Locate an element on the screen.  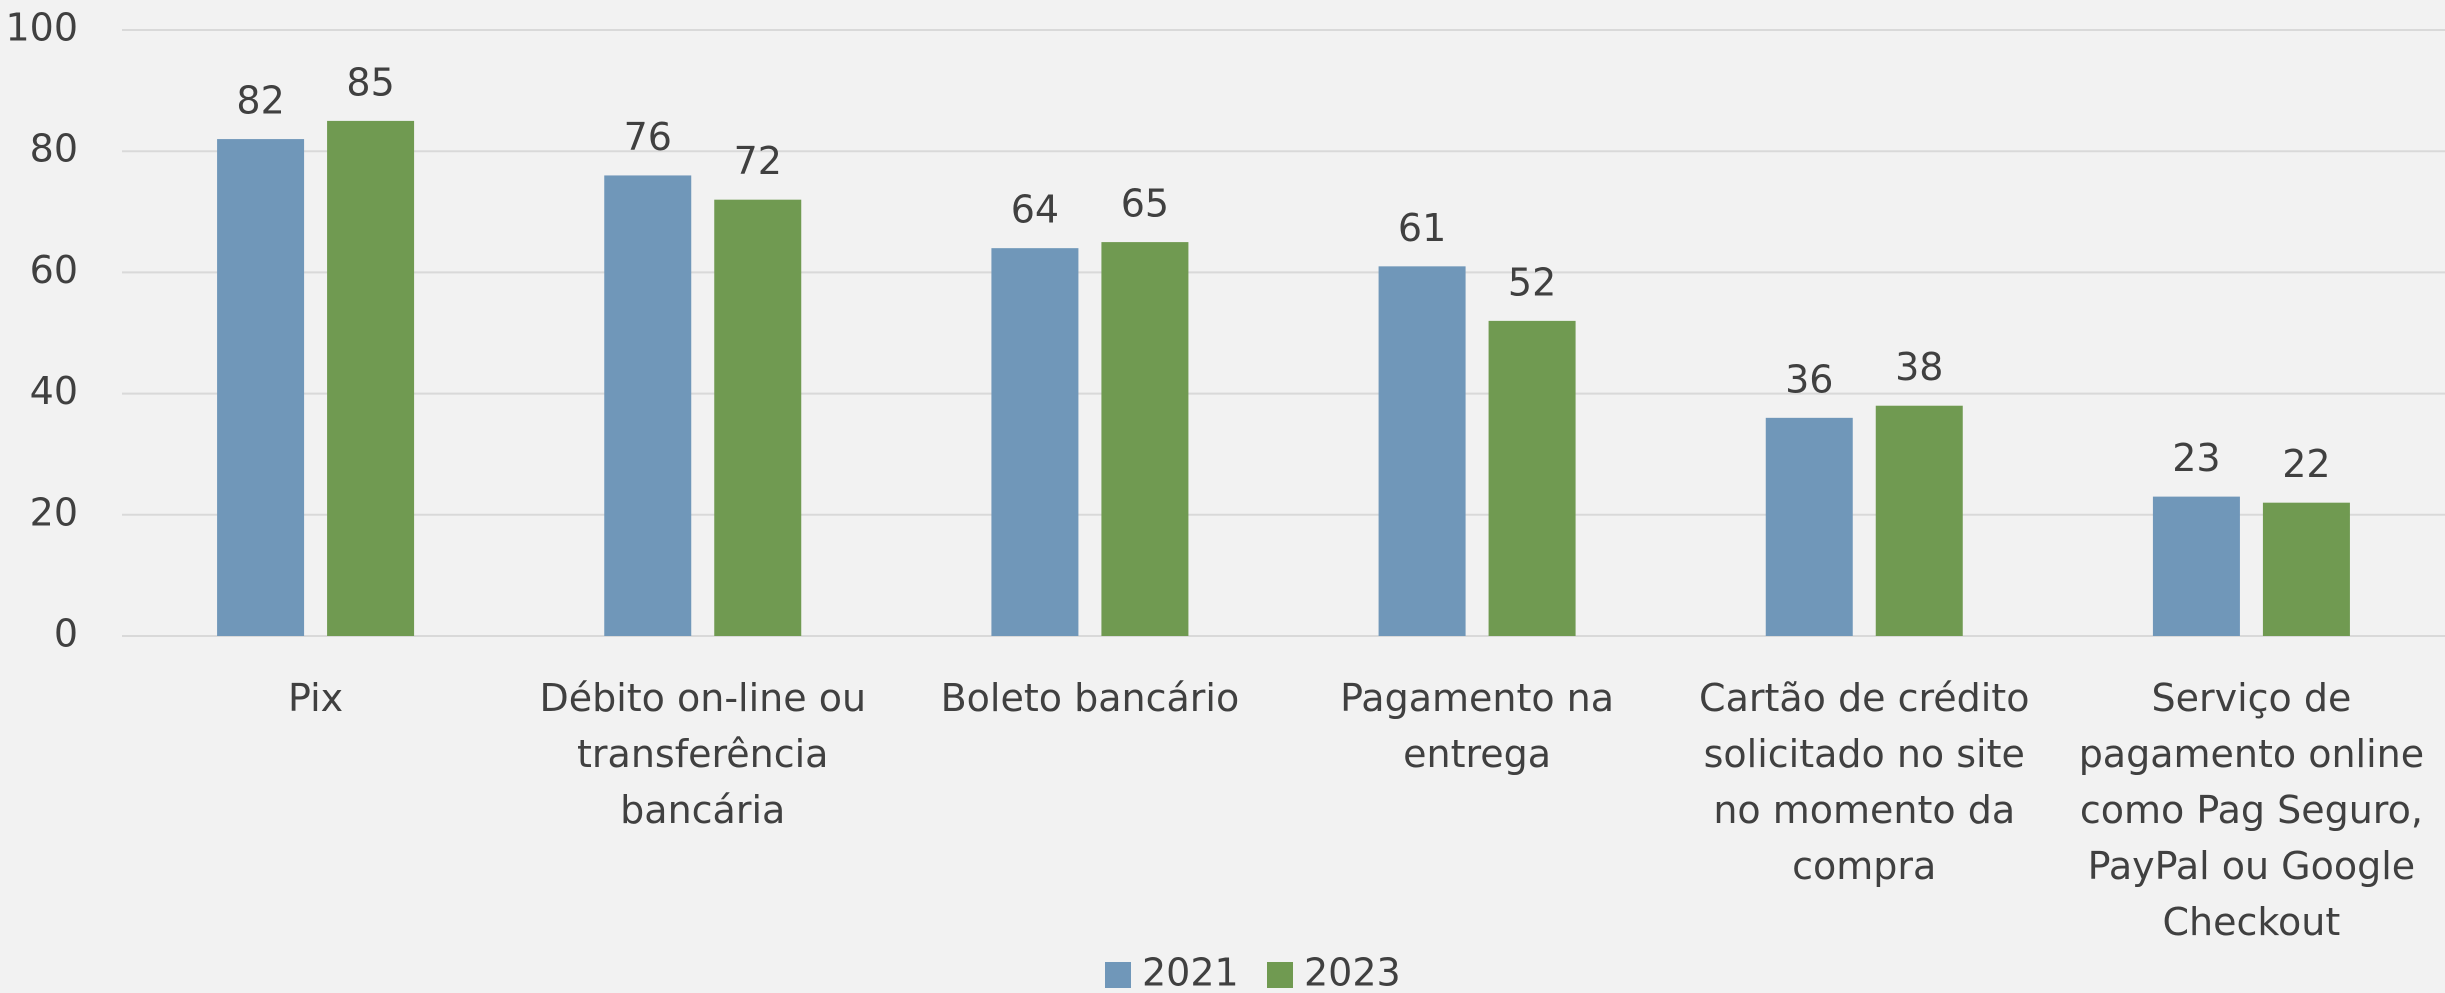
data-label: 64 is located at coordinates (1035, 210).